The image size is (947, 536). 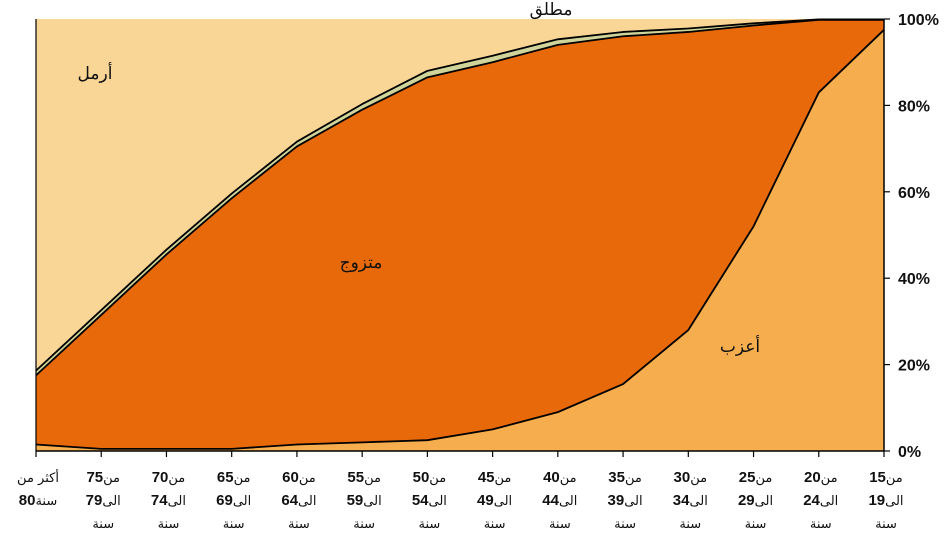 What do you see at coordinates (38, 500) in the screenshot?
I see `x-tick-label-13-line-2: سنة80` at bounding box center [38, 500].